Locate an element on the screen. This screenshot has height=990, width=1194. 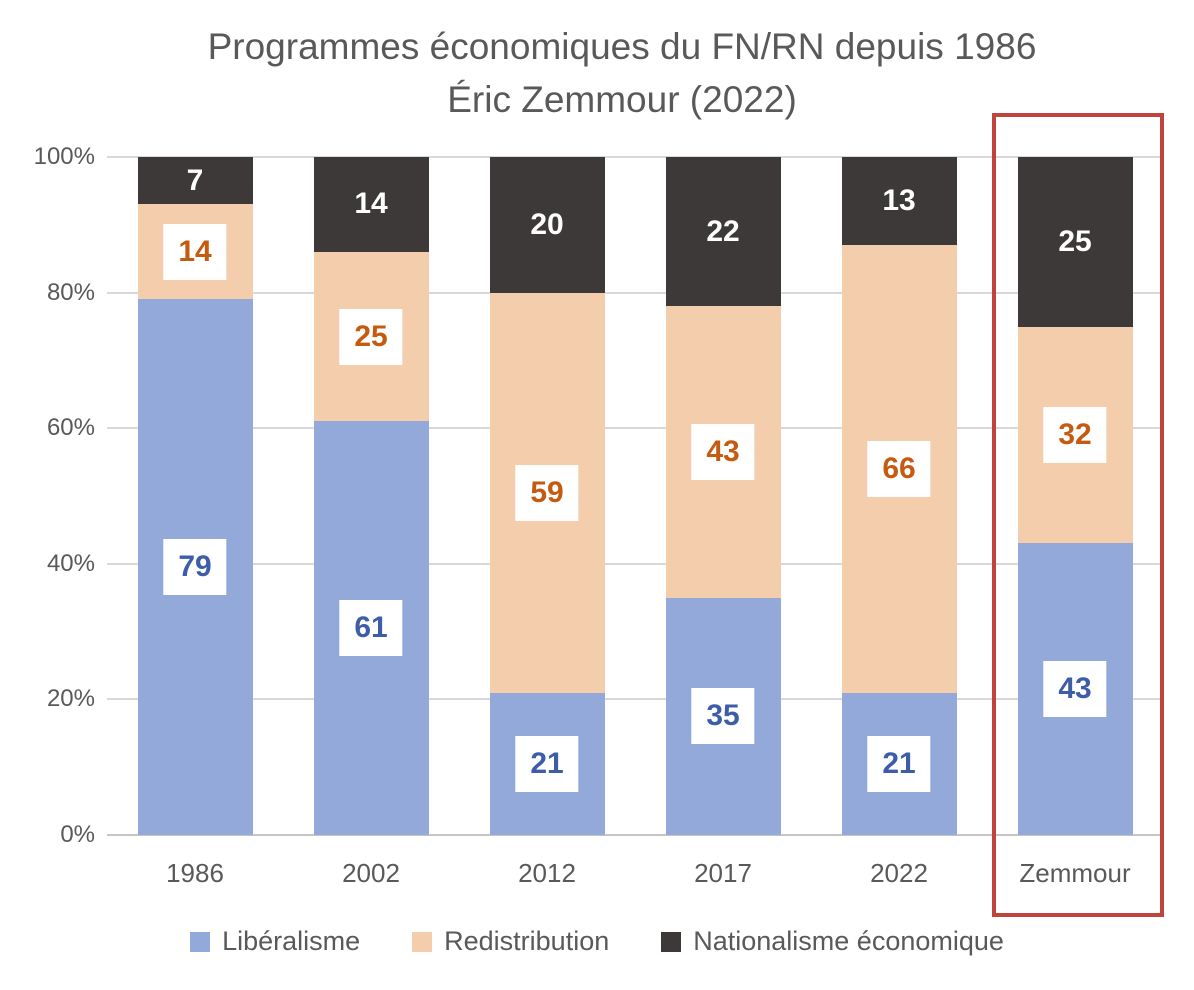
x-axis-label-2022: 2022 is located at coordinates (899, 873).